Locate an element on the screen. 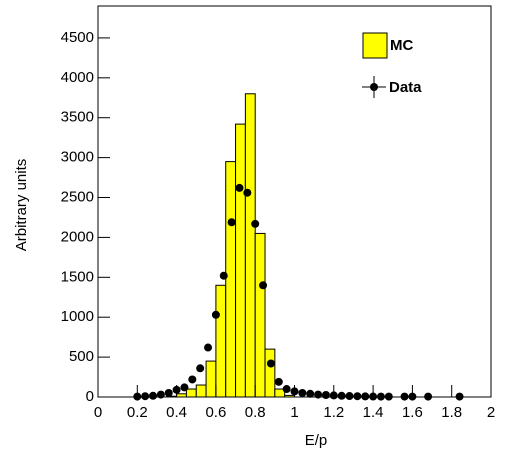 This screenshot has height=459, width=507. y-tick-label: 2000 is located at coordinates (77, 236).